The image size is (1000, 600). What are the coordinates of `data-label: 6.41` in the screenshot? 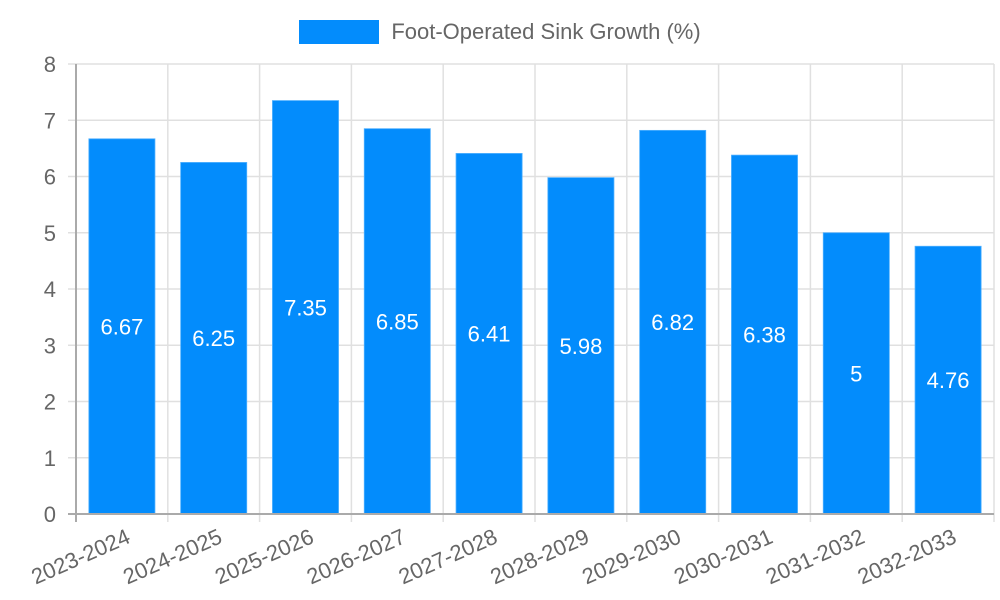 It's located at (489, 334).